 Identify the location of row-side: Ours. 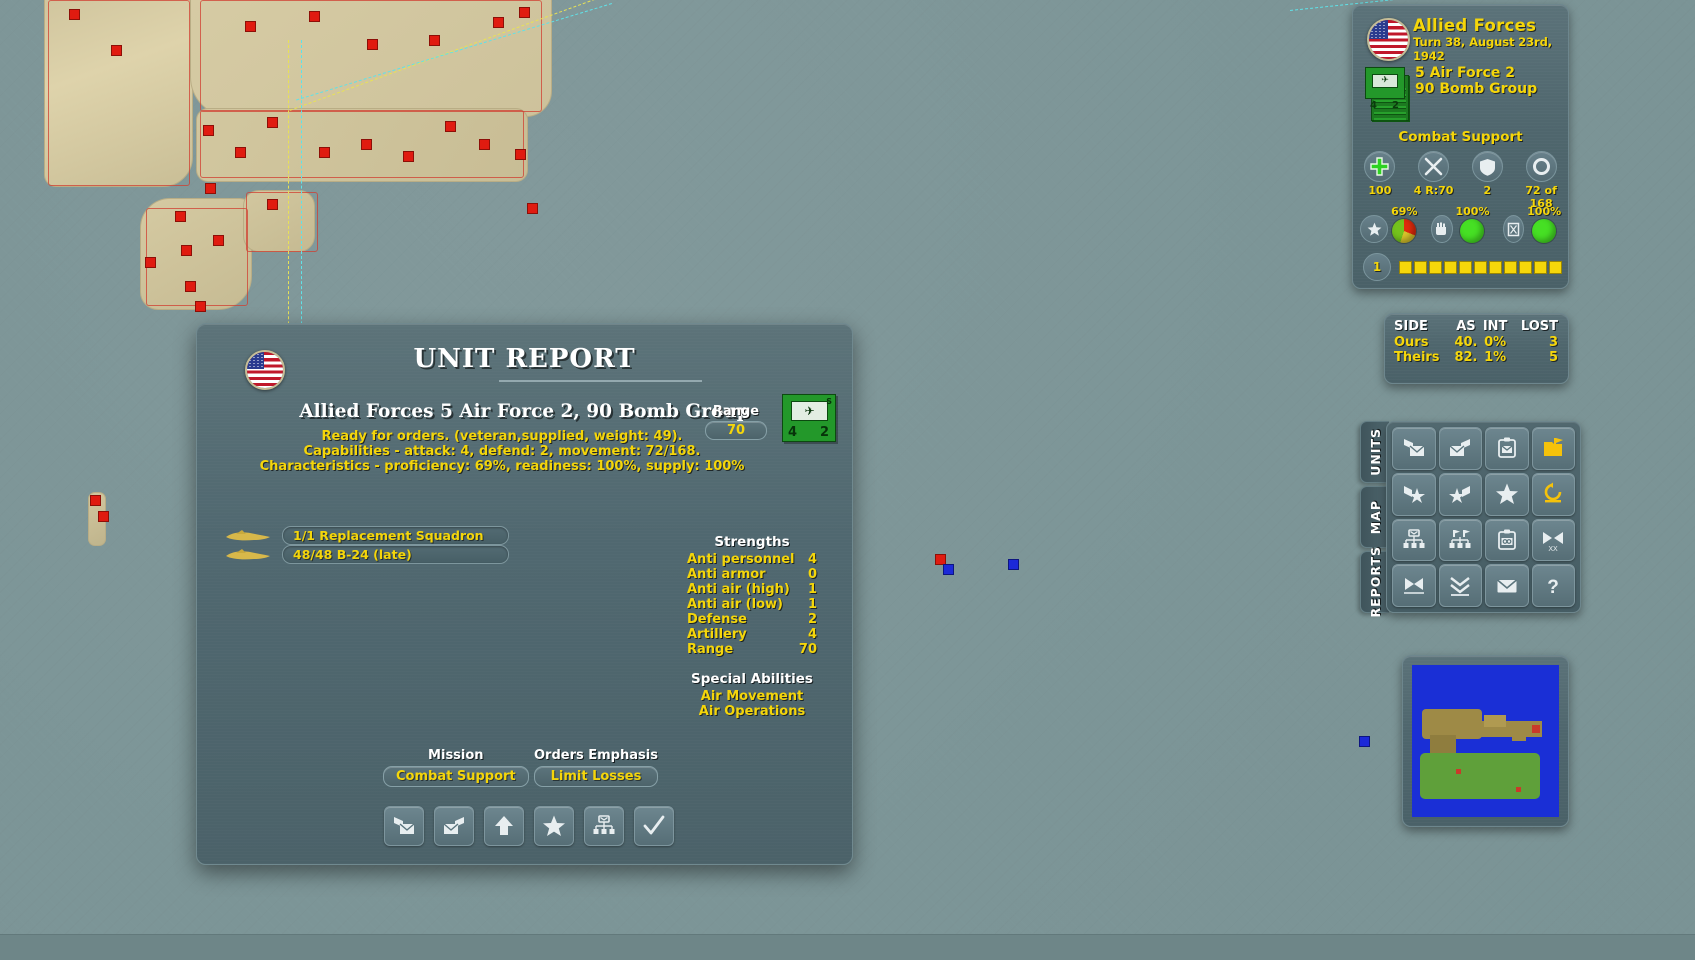
(1411, 342).